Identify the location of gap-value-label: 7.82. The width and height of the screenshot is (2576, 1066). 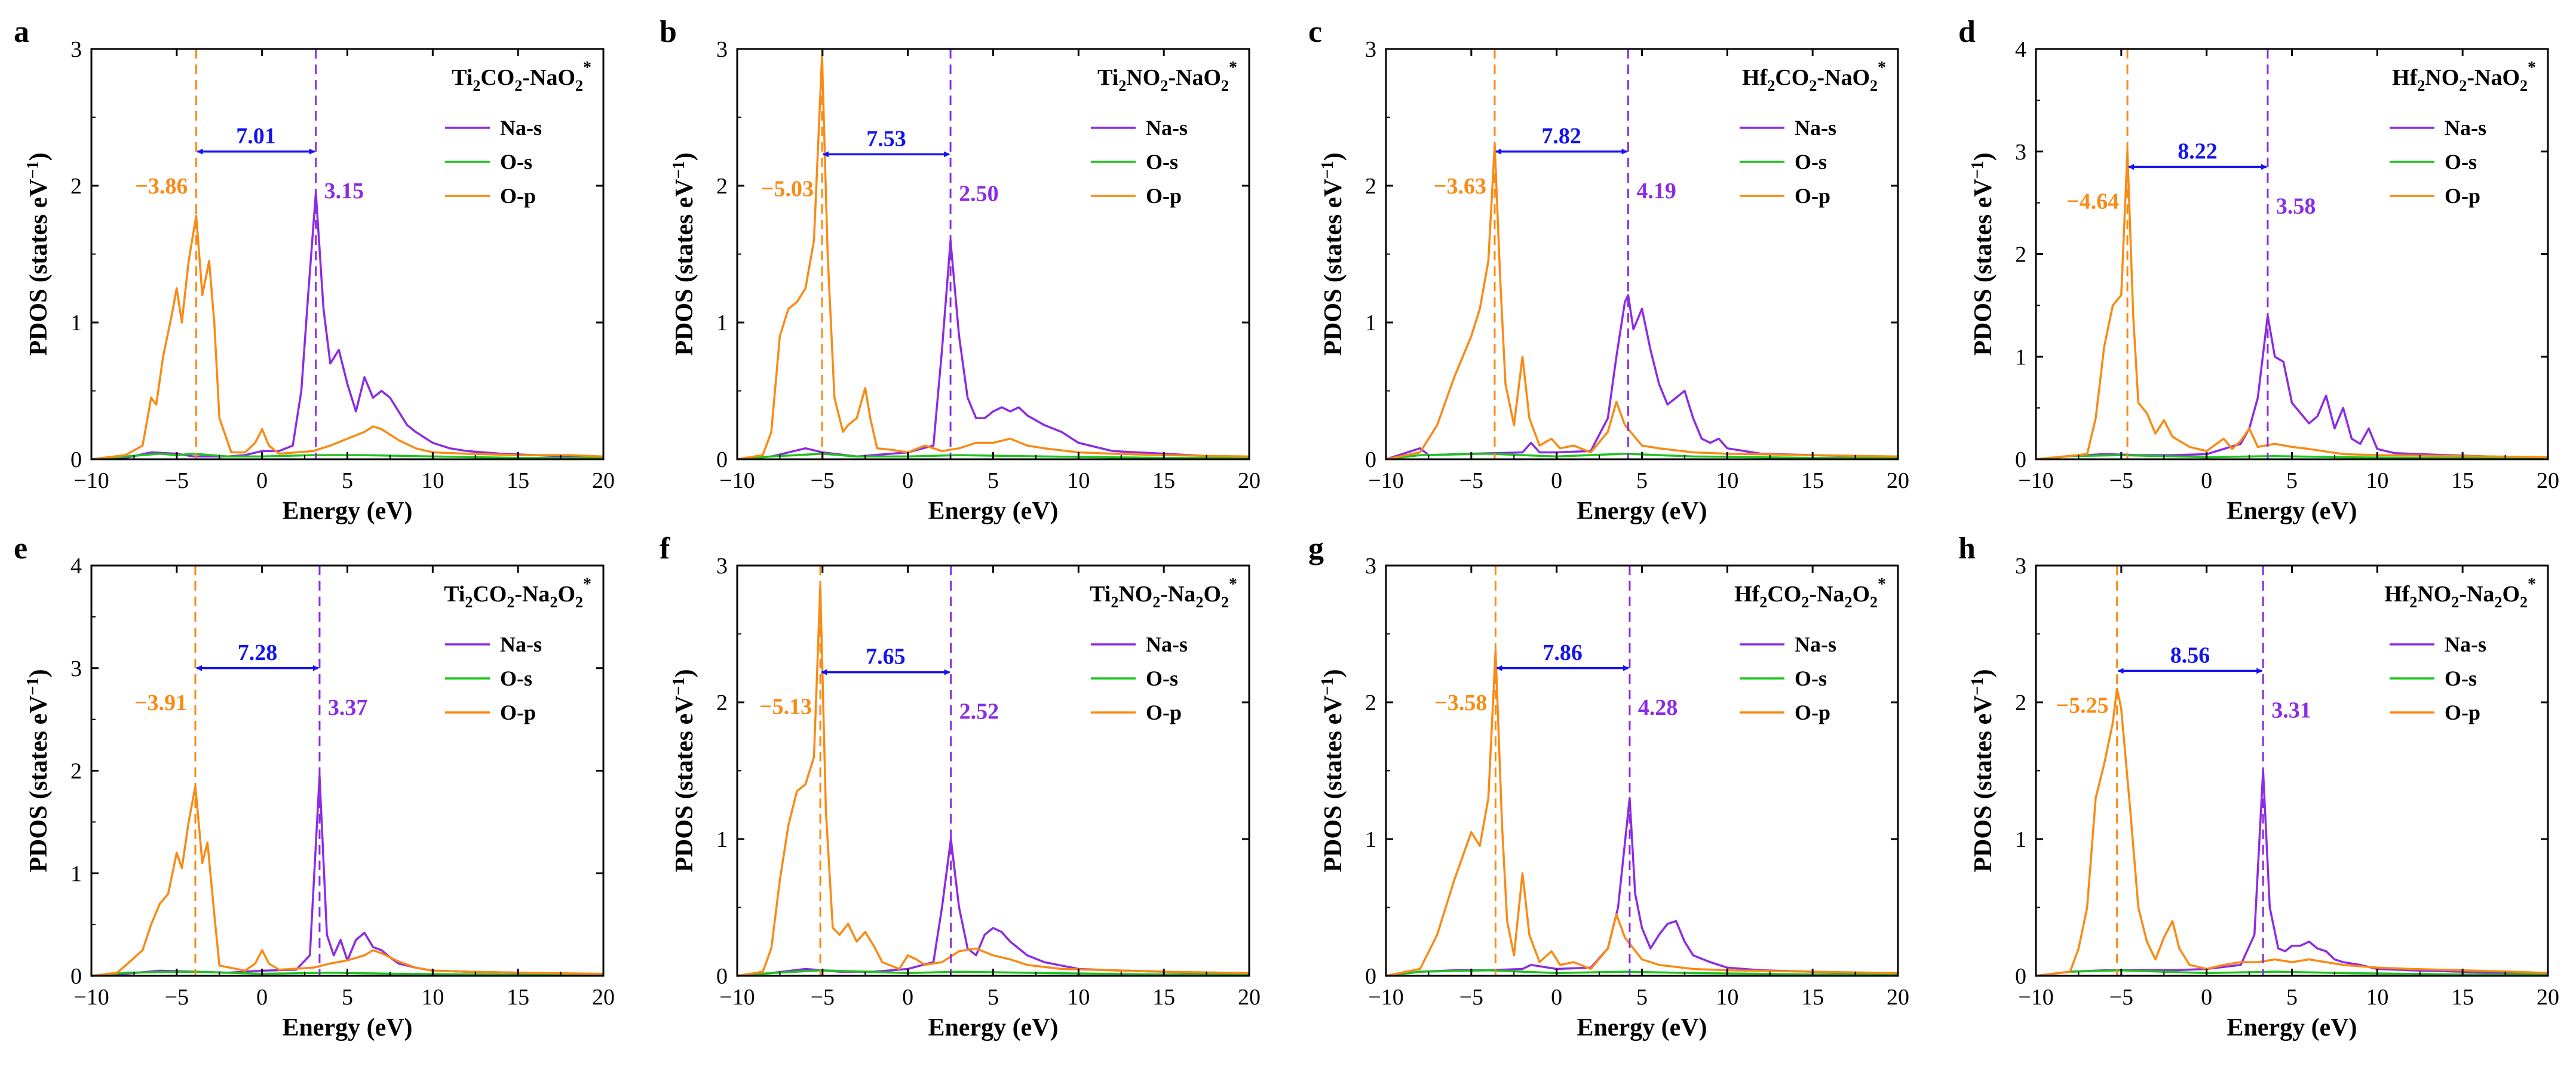
(1561, 136).